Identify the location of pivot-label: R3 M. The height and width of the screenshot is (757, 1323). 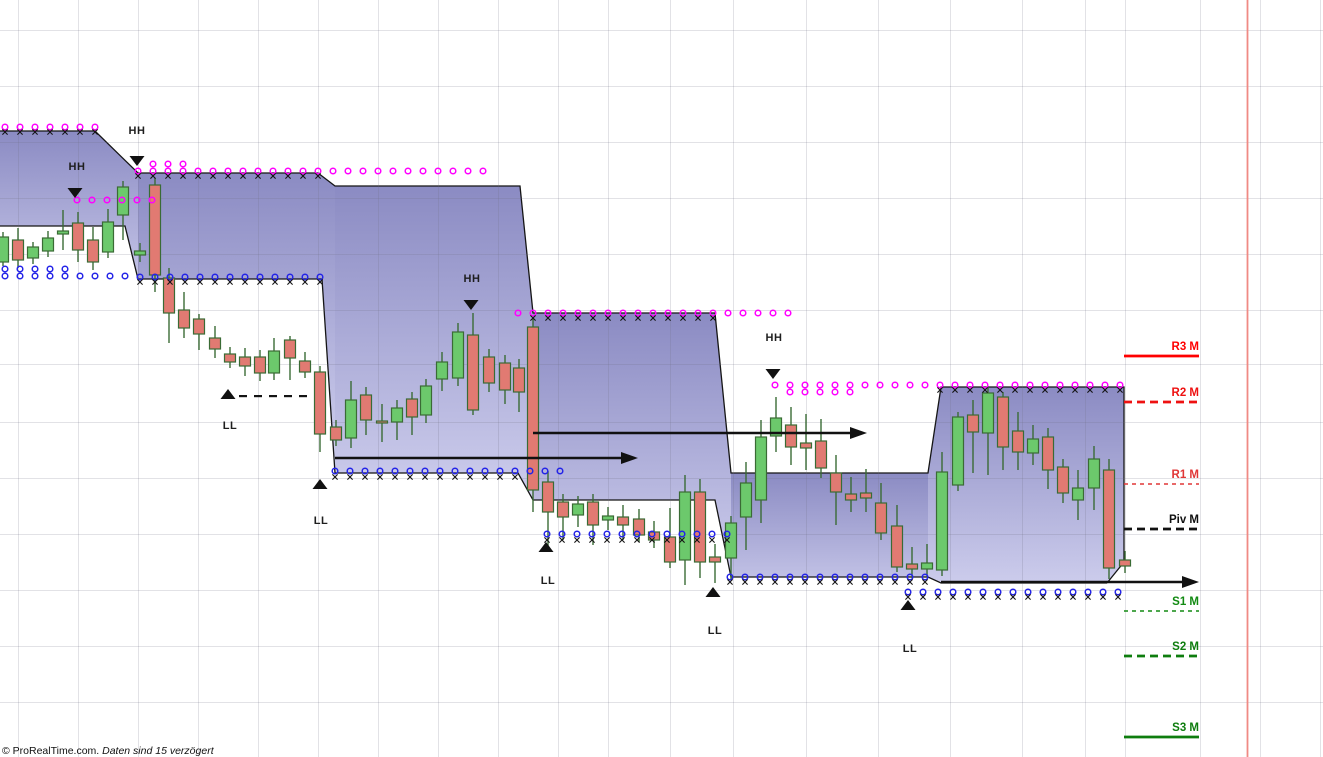
(1185, 347).